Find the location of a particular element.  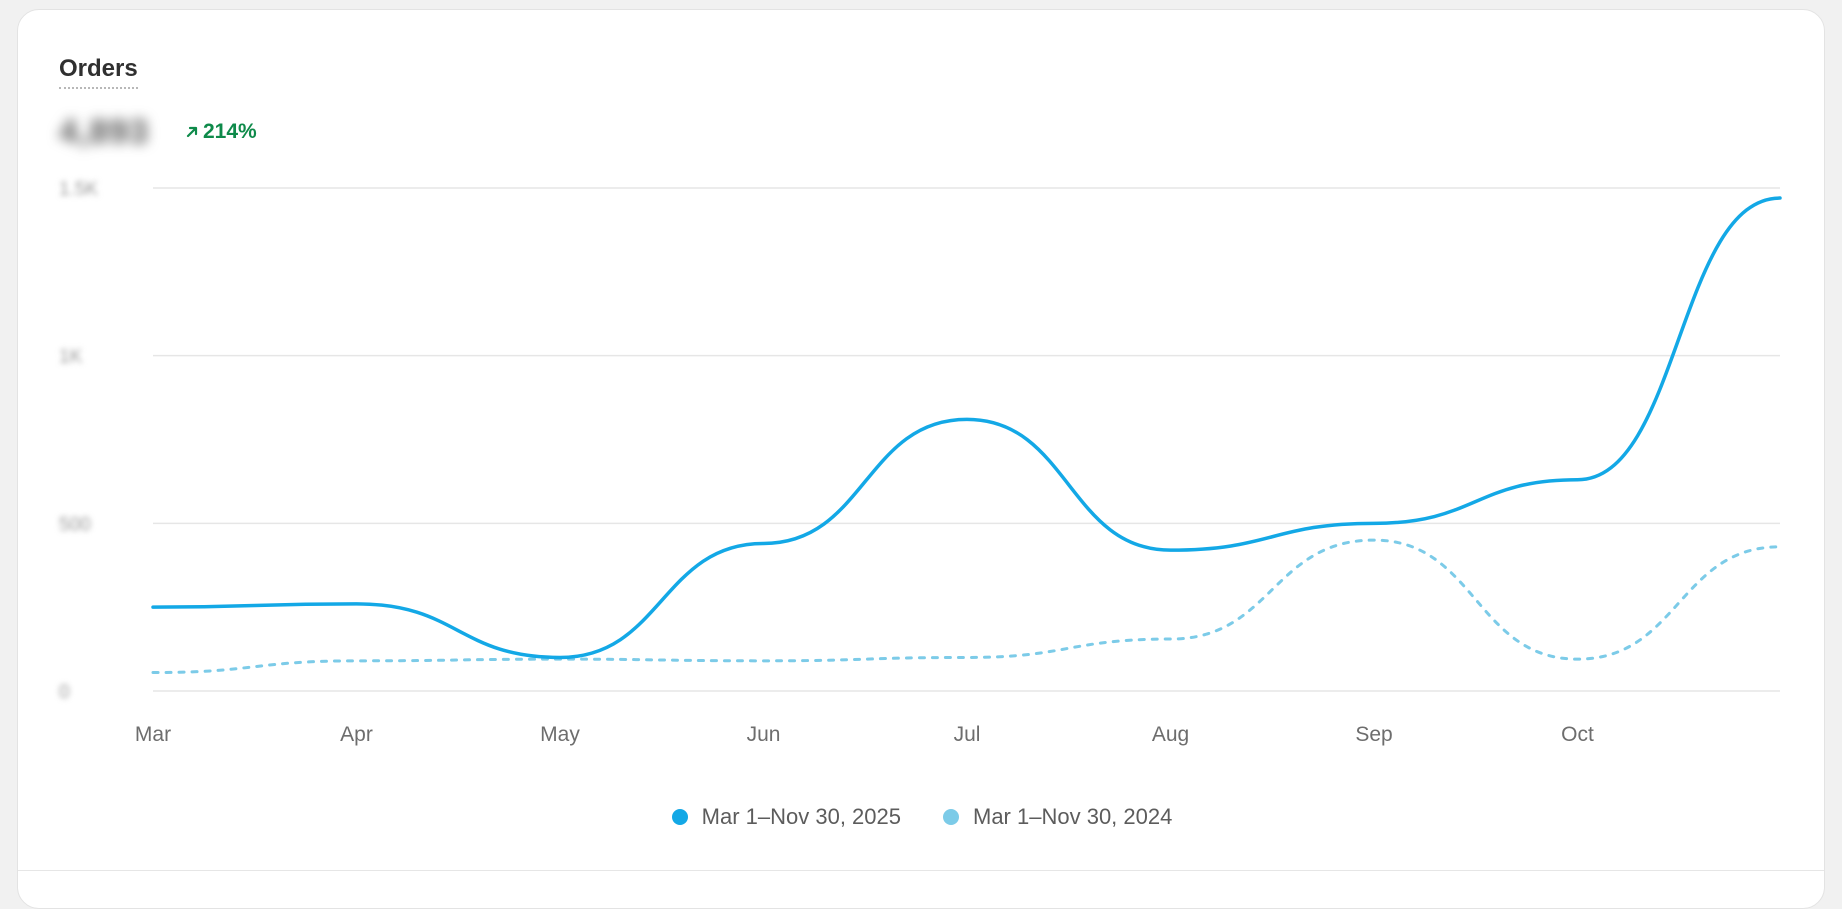

x-tick-label: Jun is located at coordinates (764, 734).